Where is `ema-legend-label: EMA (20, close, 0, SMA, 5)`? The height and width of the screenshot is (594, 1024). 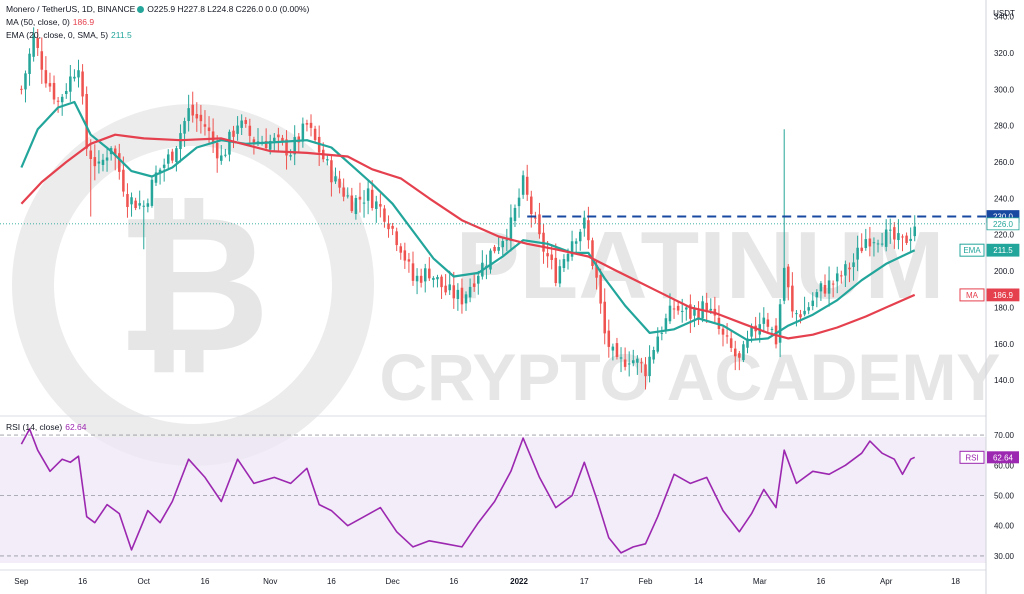 ema-legend-label: EMA (20, close, 0, SMA, 5) is located at coordinates (57, 35).